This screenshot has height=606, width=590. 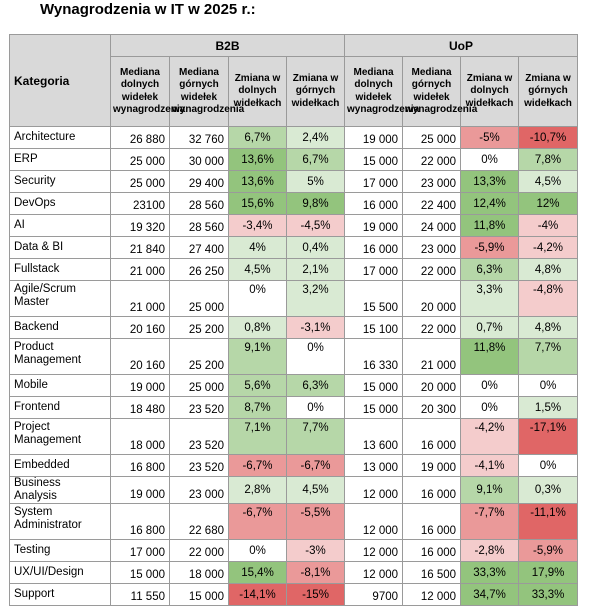 What do you see at coordinates (374, 298) in the screenshot?
I see `uop-low-cell: 15 500` at bounding box center [374, 298].